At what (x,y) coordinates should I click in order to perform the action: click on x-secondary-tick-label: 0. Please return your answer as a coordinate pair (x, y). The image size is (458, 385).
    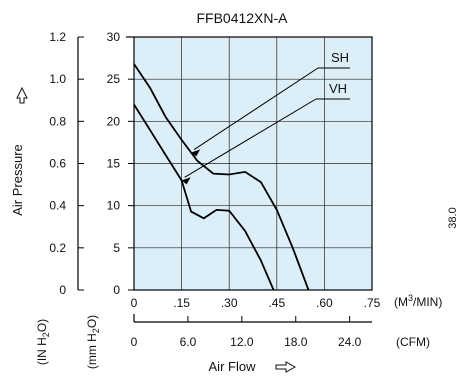
    Looking at the image, I should click on (134, 342).